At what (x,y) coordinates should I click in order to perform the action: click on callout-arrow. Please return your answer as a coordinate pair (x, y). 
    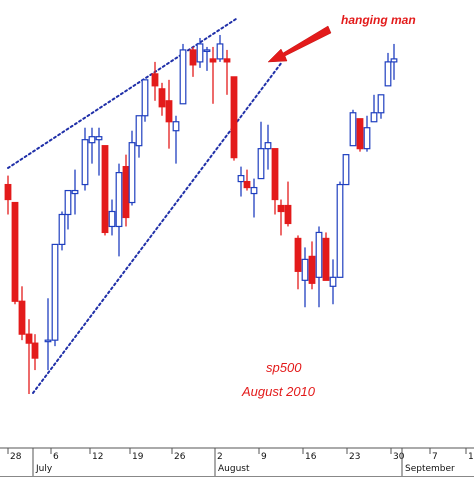
    Looking at the image, I should click on (299, 44).